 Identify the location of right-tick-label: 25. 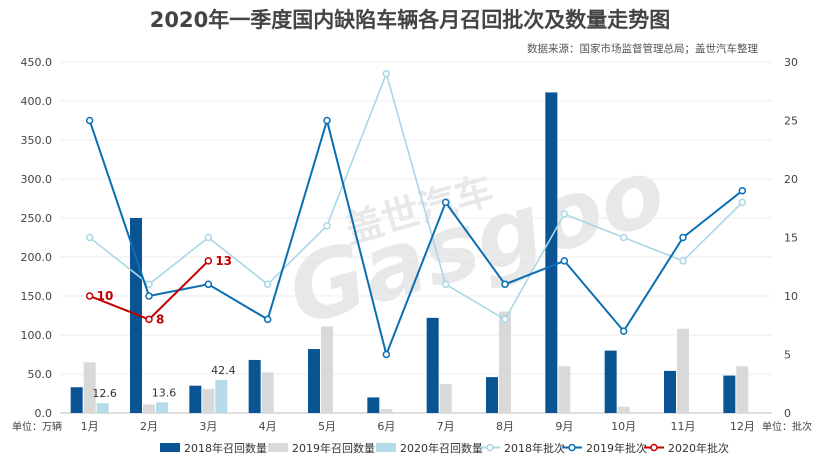
(791, 121).